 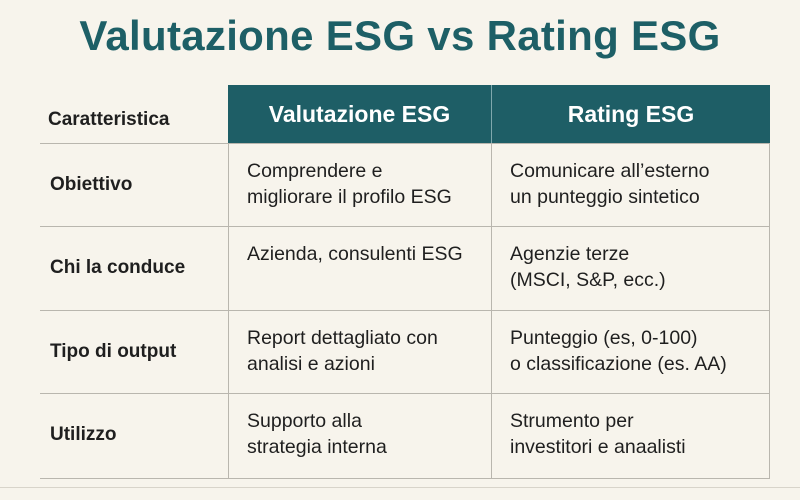 What do you see at coordinates (349, 197) in the screenshot?
I see `cell-line: migliorare il profilo ESG` at bounding box center [349, 197].